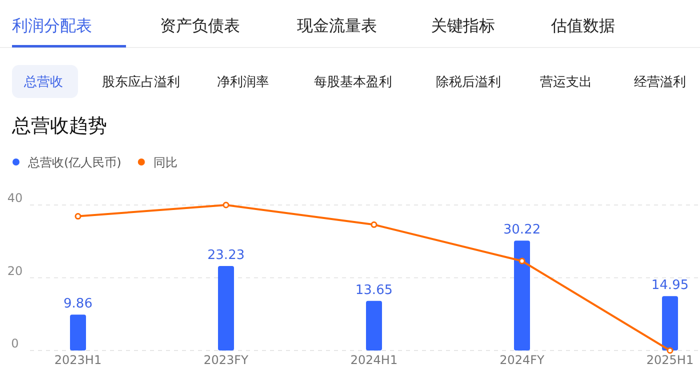  What do you see at coordinates (74, 163) in the screenshot?
I see `legend-label: 总营收(亿人民币)` at bounding box center [74, 163].